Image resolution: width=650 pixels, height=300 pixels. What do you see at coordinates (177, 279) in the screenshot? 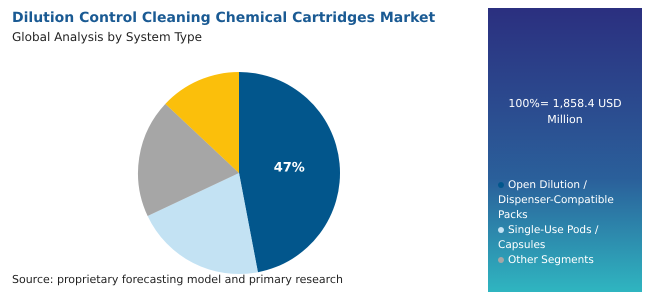
I see `source-note: Source: proprietary forecasting model and primary research` at bounding box center [177, 279].